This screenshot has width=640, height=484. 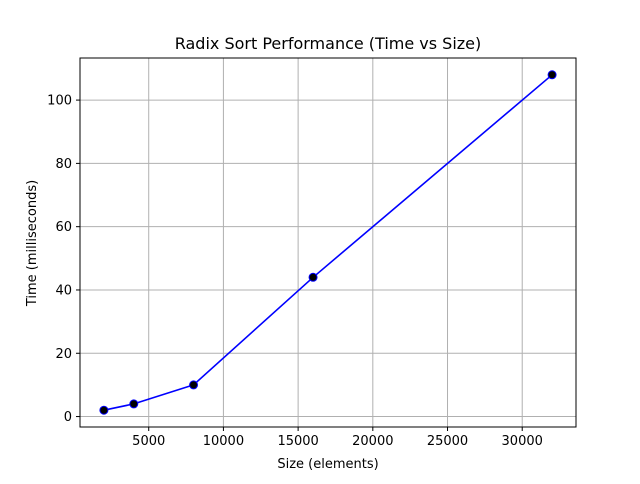 What do you see at coordinates (68, 417) in the screenshot?
I see `y-tick-label: 0` at bounding box center [68, 417].